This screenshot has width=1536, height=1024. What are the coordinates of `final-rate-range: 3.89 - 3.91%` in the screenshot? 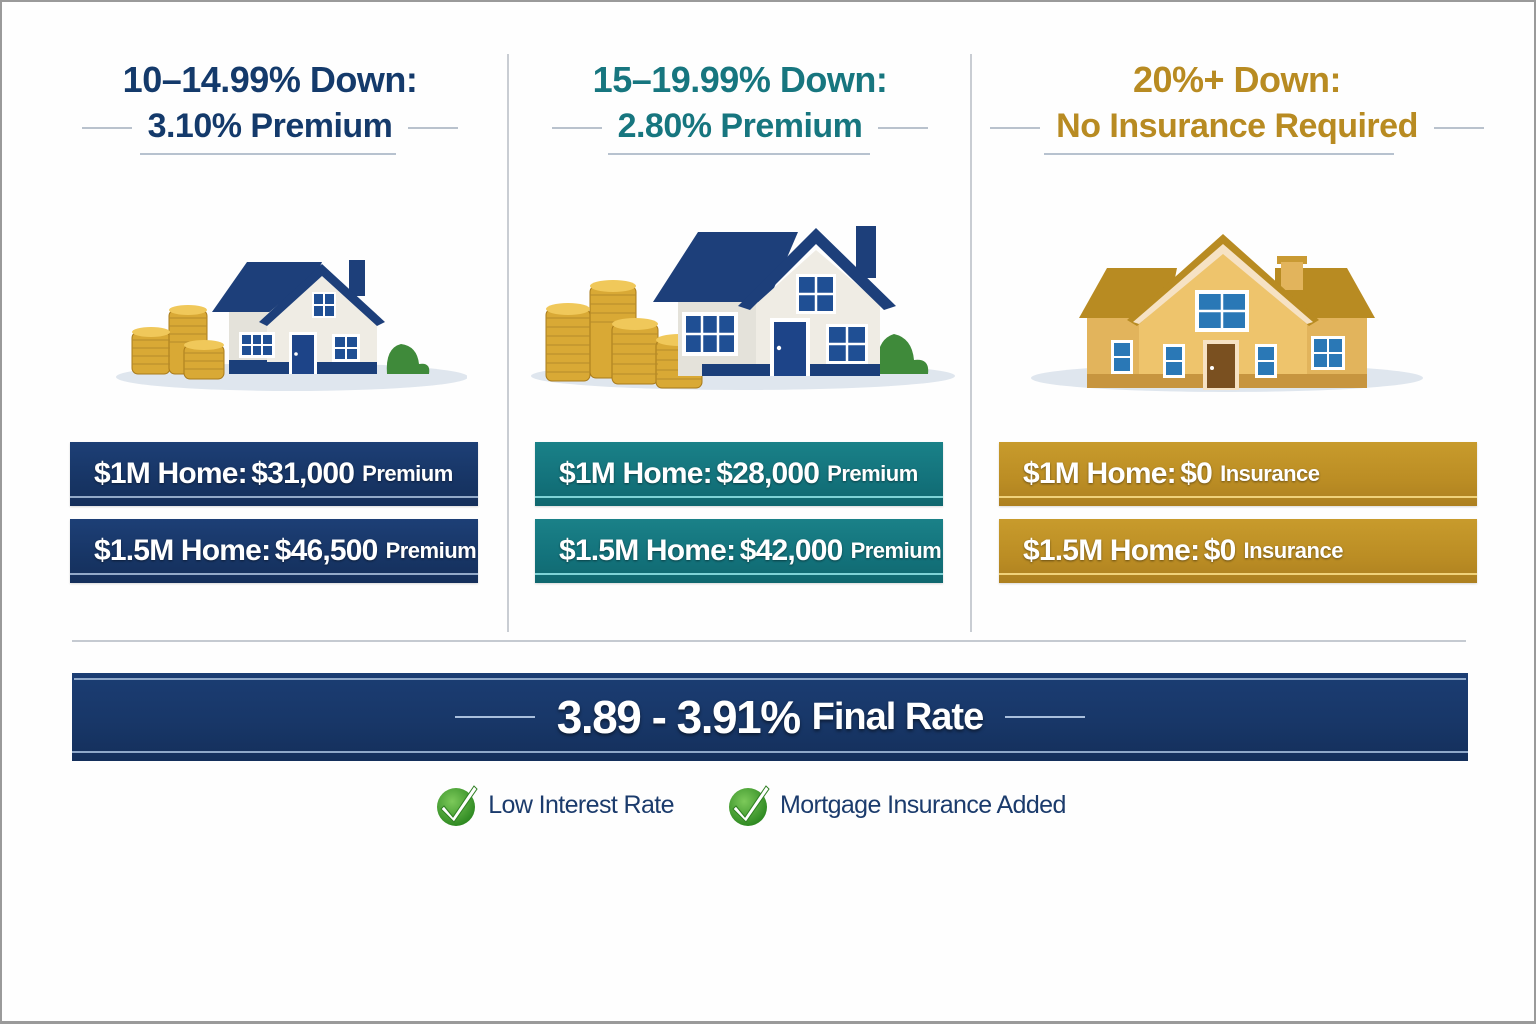 It's located at (678, 717).